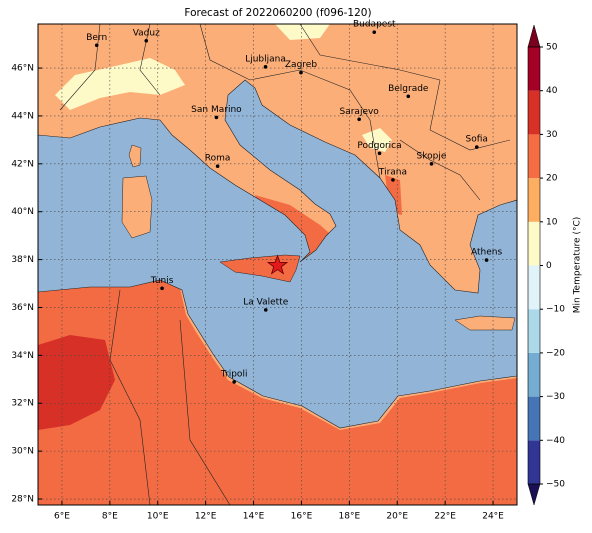 The width and height of the screenshot is (592, 533). Describe the element at coordinates (265, 59) in the screenshot. I see `city-label: Ljubljana` at that location.